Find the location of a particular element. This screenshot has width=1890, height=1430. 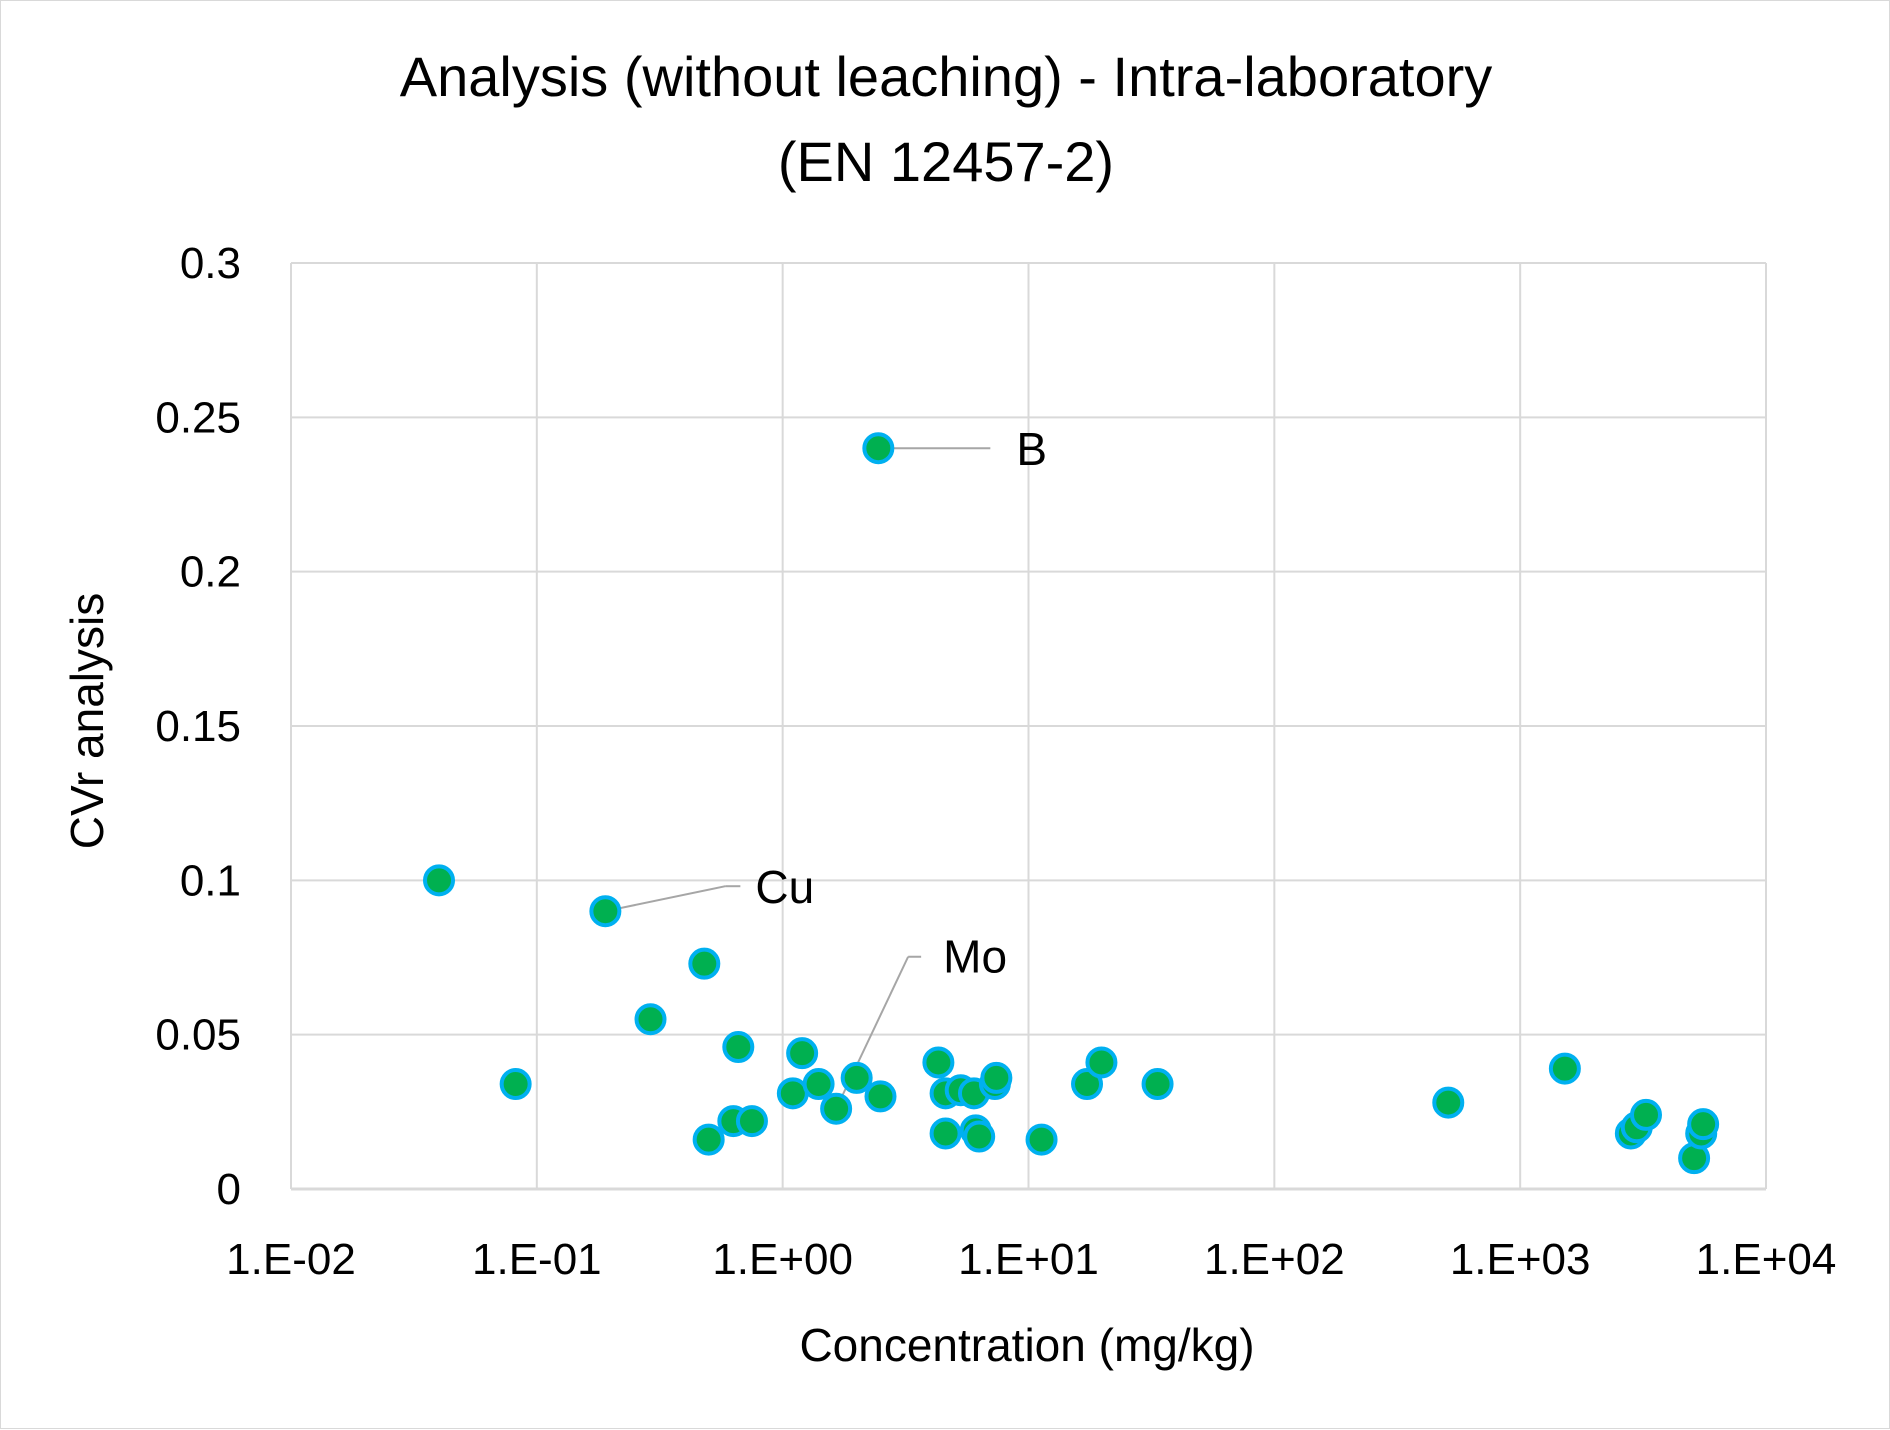

x-tick-label: 1.E+03 is located at coordinates (1520, 1259).